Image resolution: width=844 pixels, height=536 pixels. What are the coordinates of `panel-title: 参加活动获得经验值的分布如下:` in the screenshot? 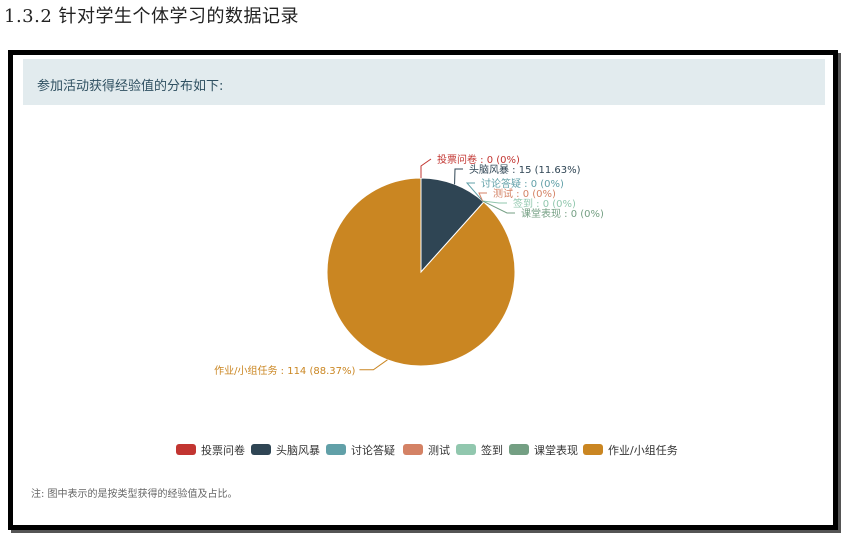 It's located at (130, 86).